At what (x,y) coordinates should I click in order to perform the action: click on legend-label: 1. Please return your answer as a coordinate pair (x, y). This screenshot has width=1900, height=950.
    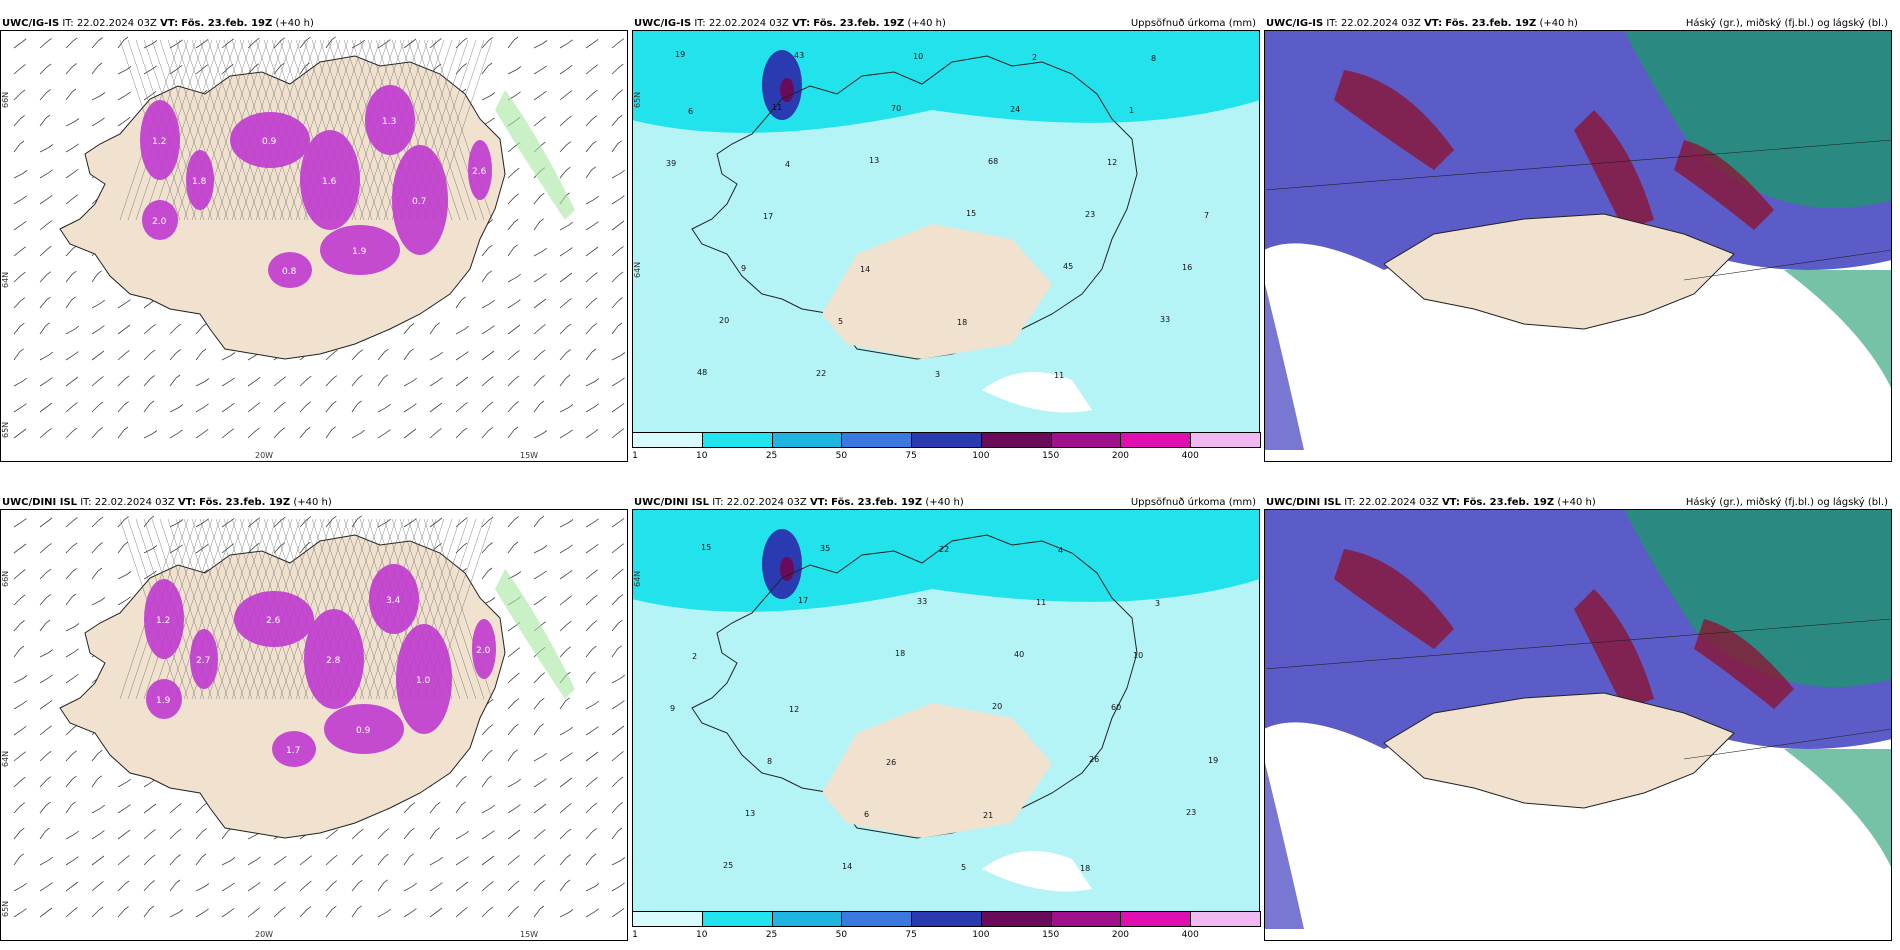
    Looking at the image, I should click on (635, 935).